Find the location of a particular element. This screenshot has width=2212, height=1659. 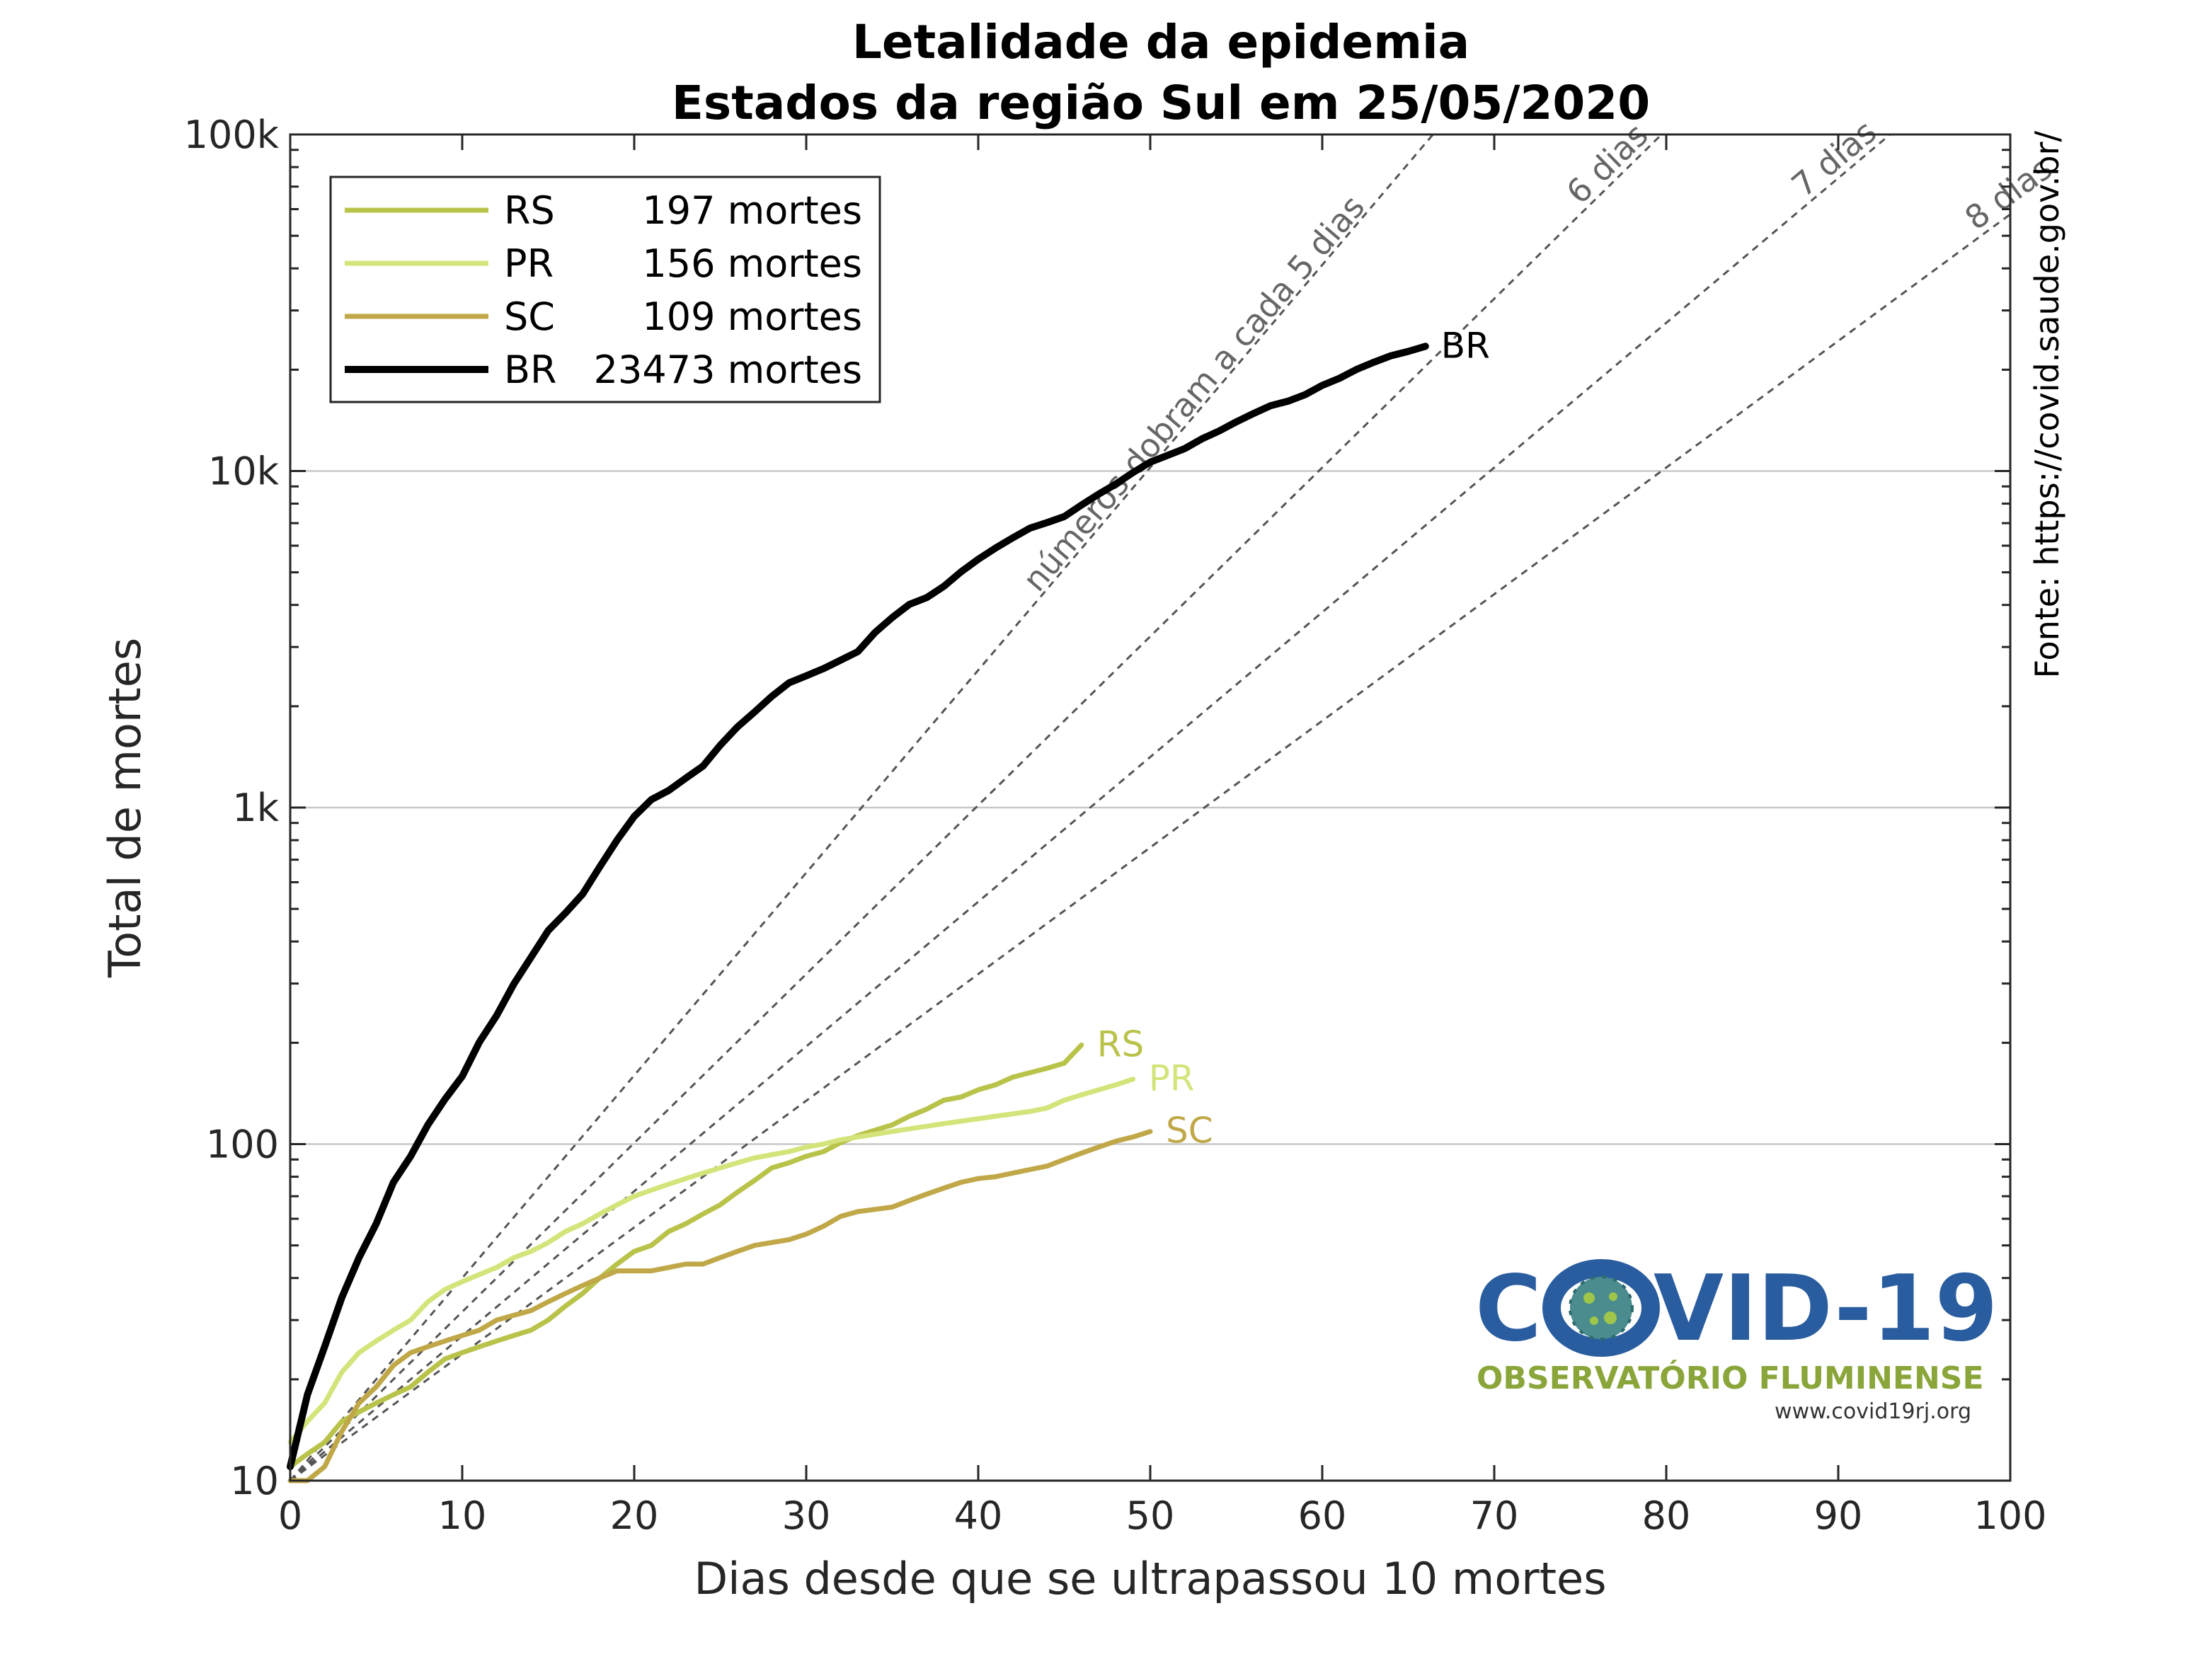

legend-box is located at coordinates (605, 289).